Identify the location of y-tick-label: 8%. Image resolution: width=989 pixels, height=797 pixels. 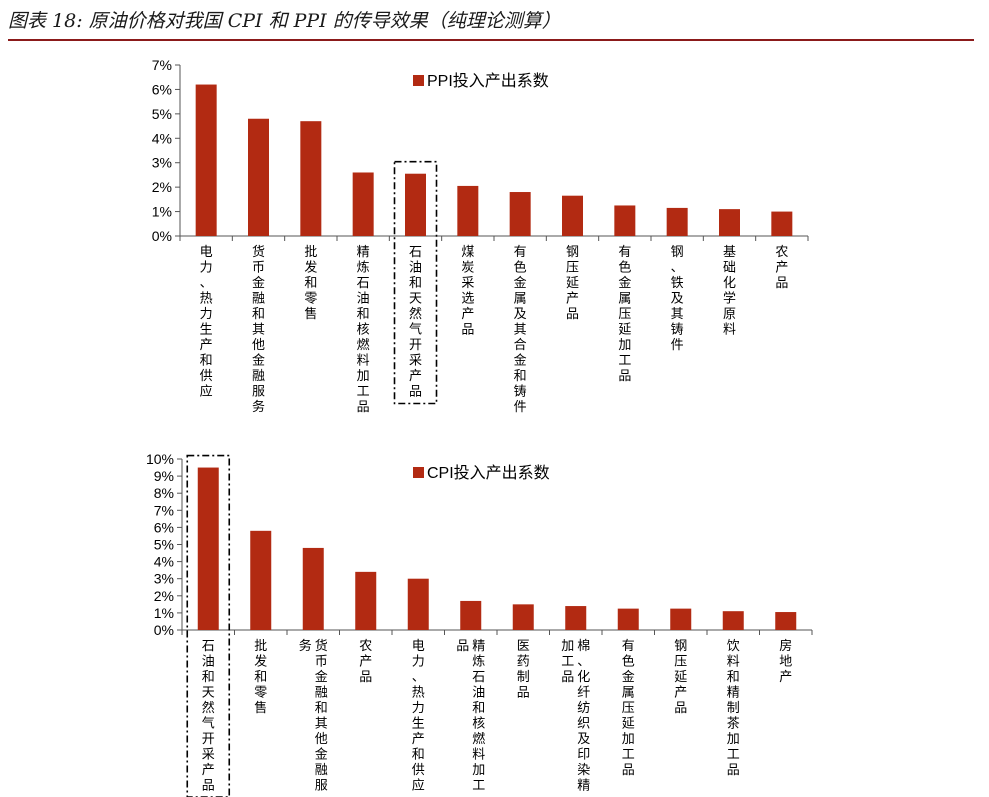
(164, 493).